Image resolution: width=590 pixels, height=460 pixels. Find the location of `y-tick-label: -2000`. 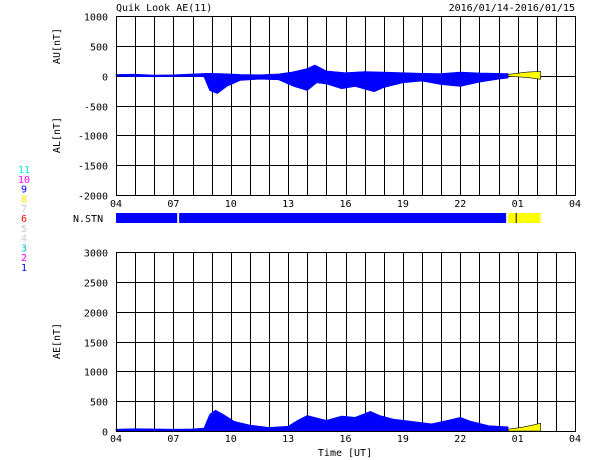

y-tick-label: -2000 is located at coordinates (93, 197).